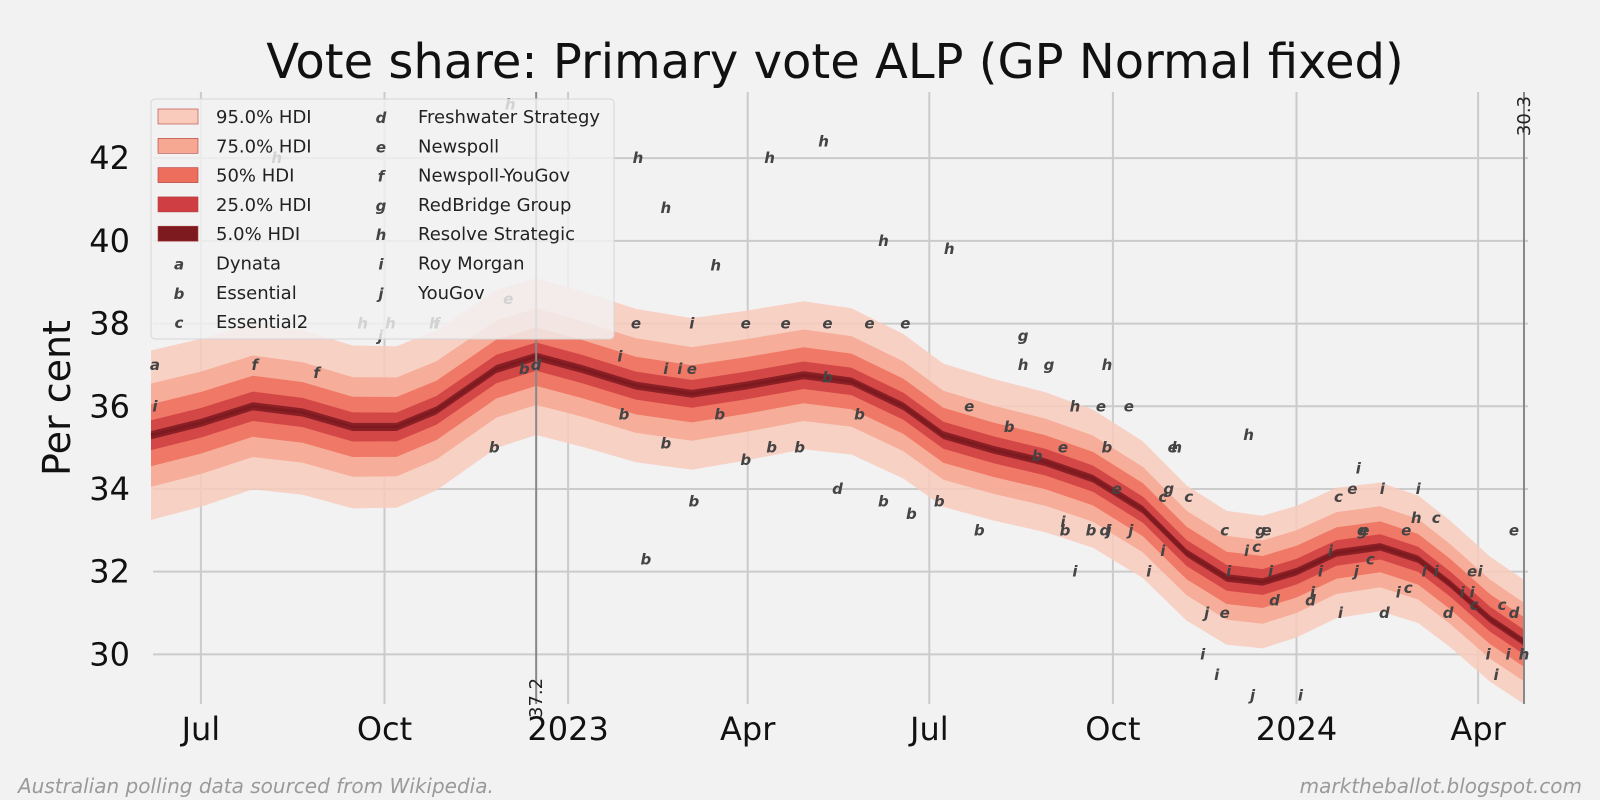 This screenshot has height=800, width=1600. What do you see at coordinates (1524, 116) in the screenshot?
I see `annotation-label: 30.3` at bounding box center [1524, 116].